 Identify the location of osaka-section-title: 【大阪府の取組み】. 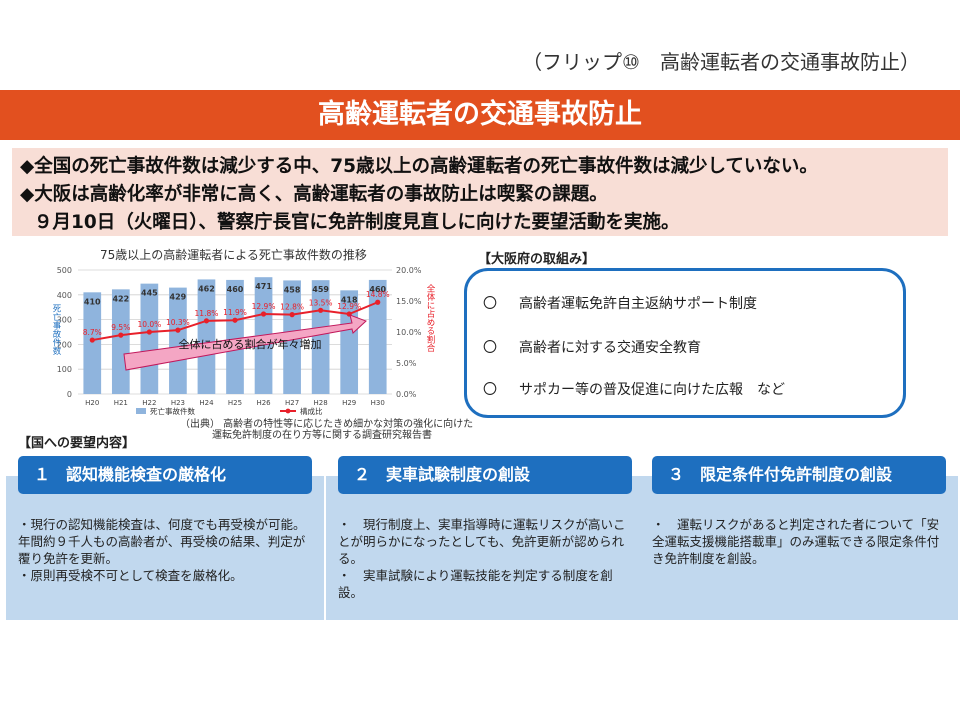
(537, 259).